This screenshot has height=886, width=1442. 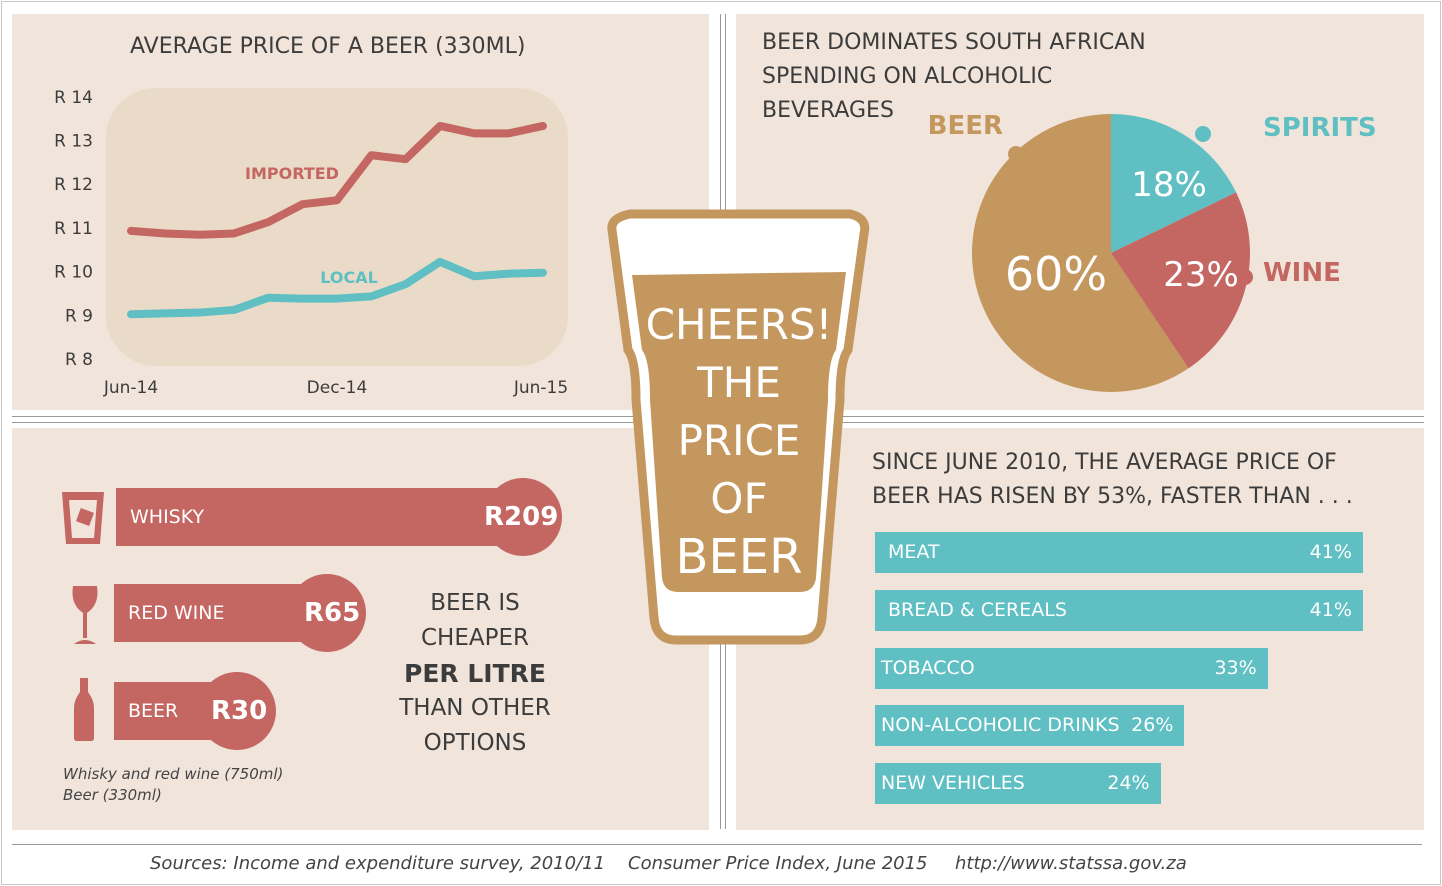 What do you see at coordinates (475, 603) in the screenshot?
I see `cheaper-line: BEER IS` at bounding box center [475, 603].